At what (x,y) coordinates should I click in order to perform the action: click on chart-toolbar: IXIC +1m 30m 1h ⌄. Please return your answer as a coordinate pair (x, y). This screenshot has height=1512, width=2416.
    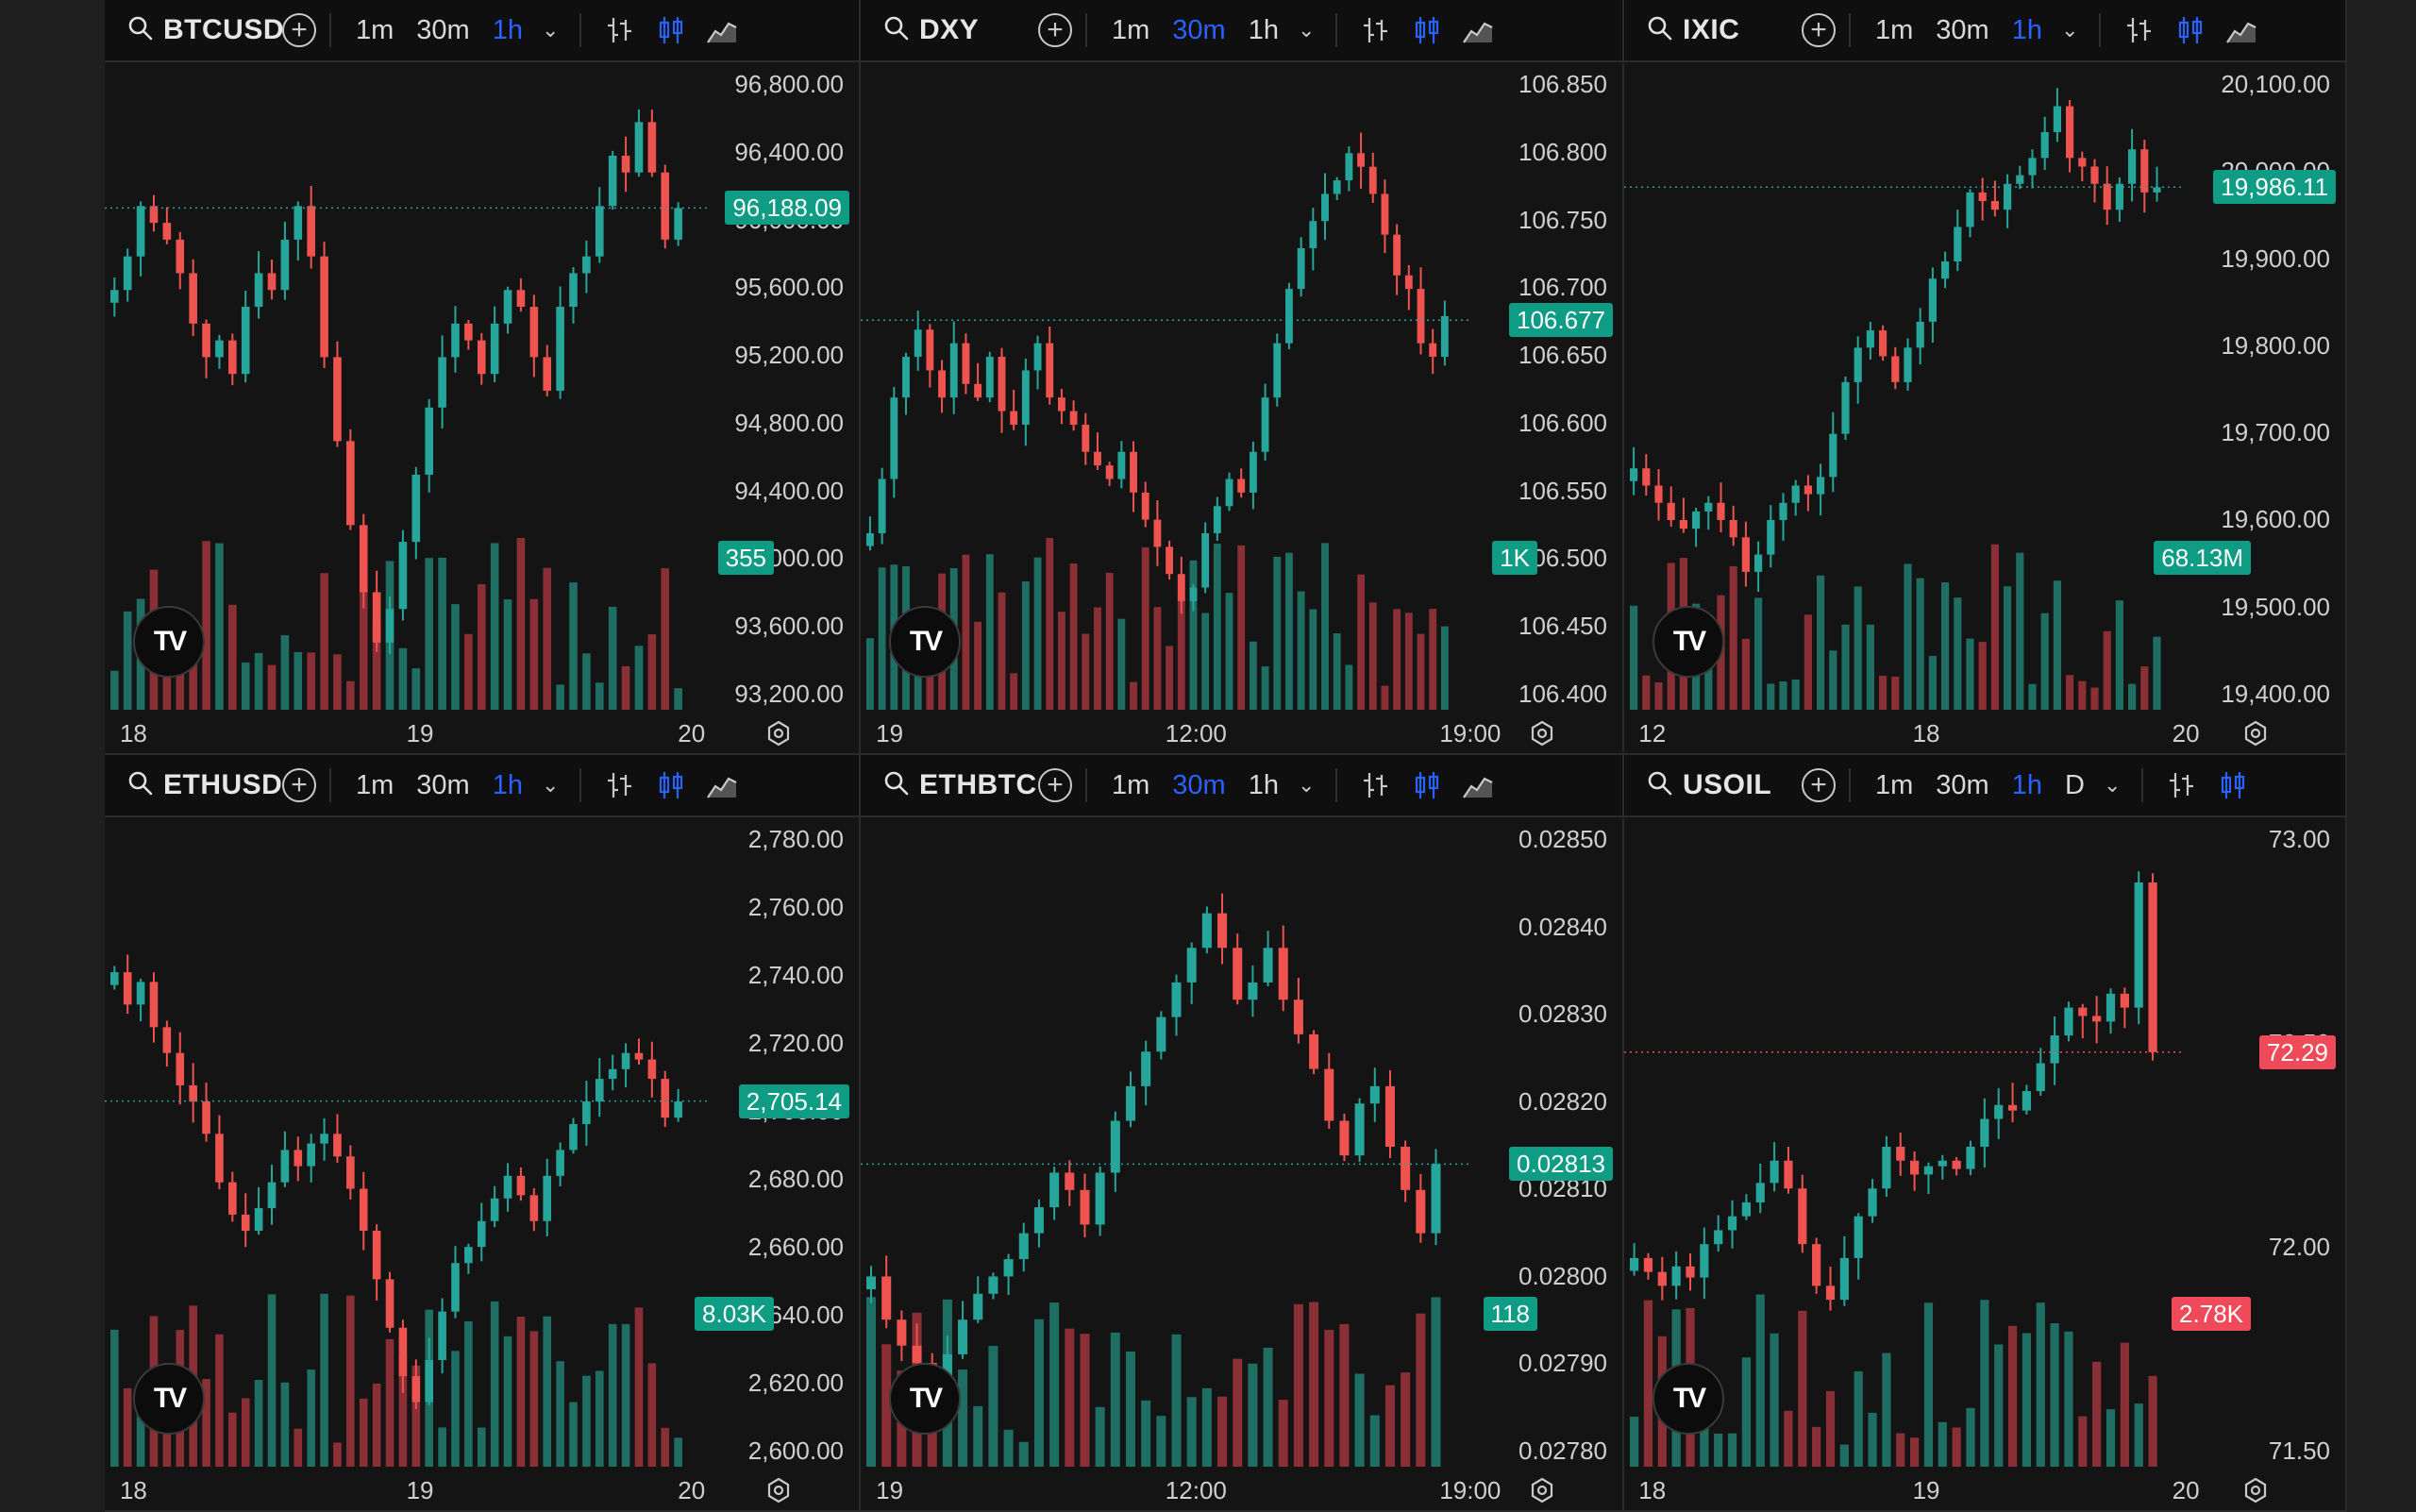
    Looking at the image, I should click on (1985, 31).